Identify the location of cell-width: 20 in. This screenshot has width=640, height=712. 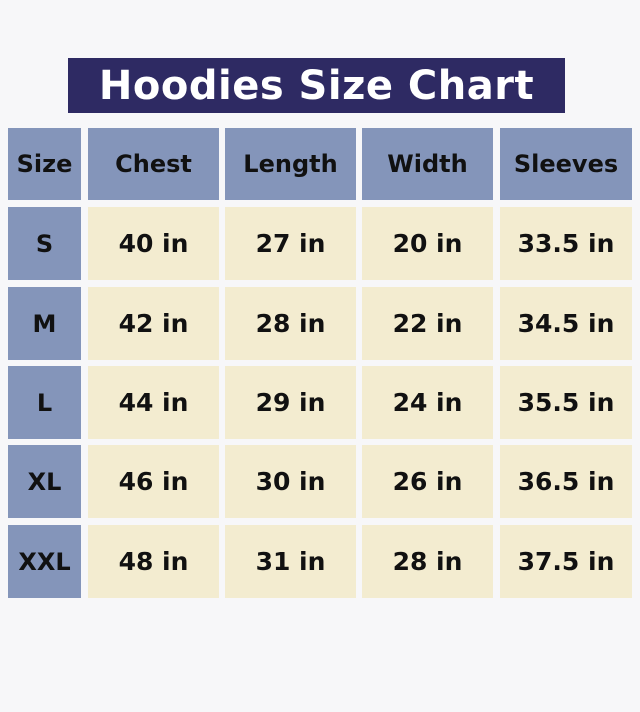
(427, 243).